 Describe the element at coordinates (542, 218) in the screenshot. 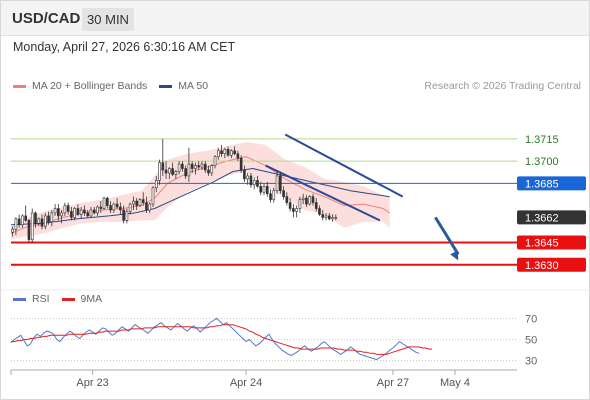

I see `level-label-1.3662: 1.3662` at that location.